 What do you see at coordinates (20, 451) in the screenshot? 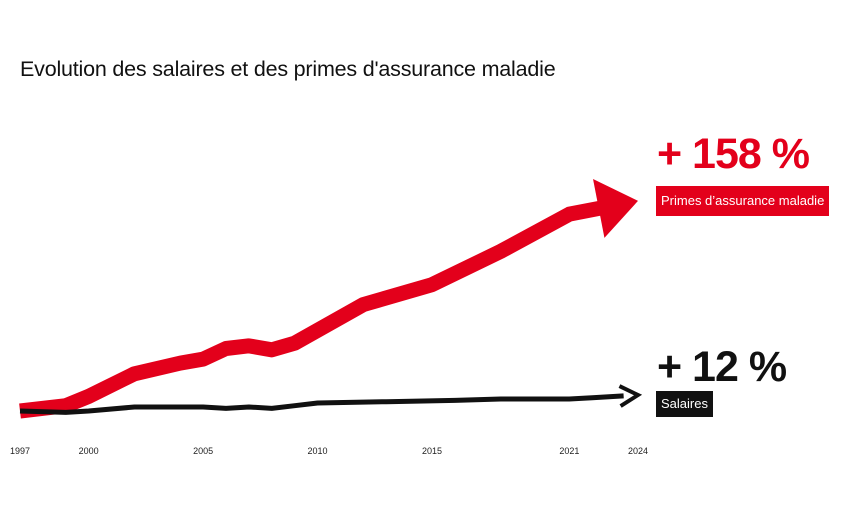
I see `x-tick-label: 1997` at bounding box center [20, 451].